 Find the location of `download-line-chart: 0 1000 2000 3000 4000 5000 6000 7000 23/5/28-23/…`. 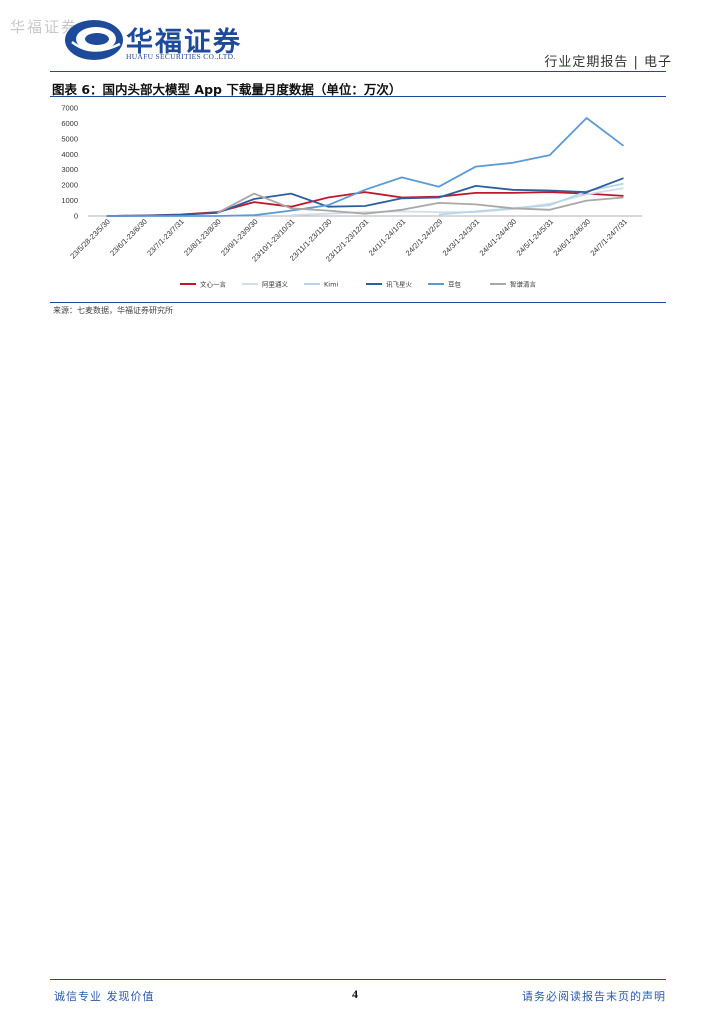

download-line-chart: 0 1000 2000 3000 4000 5000 6000 7000 23/5/28-23/… is located at coordinates (351, 196).